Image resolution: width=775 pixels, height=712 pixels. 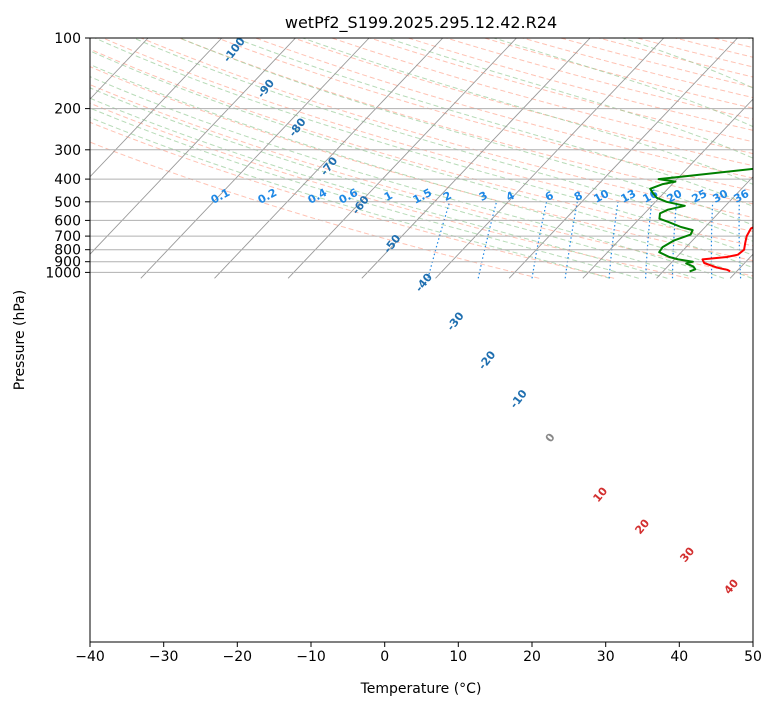 I want to click on y-tick-label: 400, so click(x=67, y=180).